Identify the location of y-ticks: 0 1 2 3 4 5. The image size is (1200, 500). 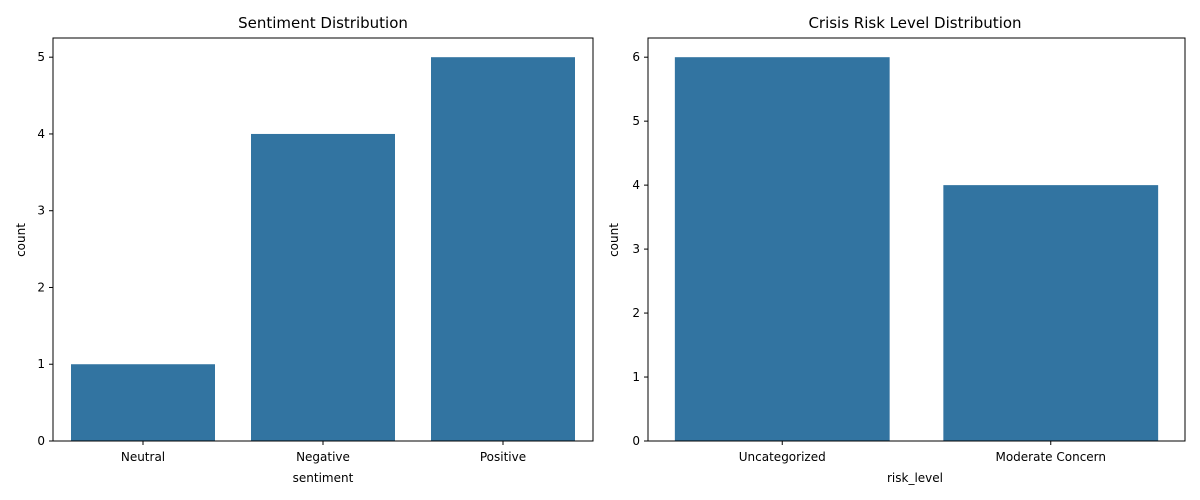
(45, 249).